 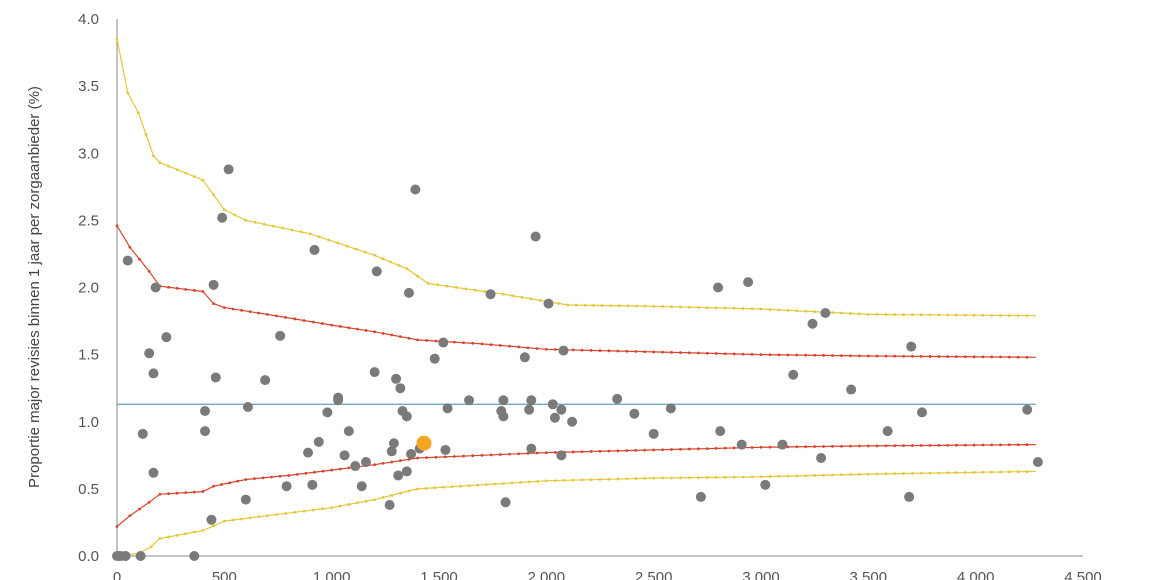 What do you see at coordinates (424, 443) in the screenshot?
I see `highlighted-provider-point` at bounding box center [424, 443].